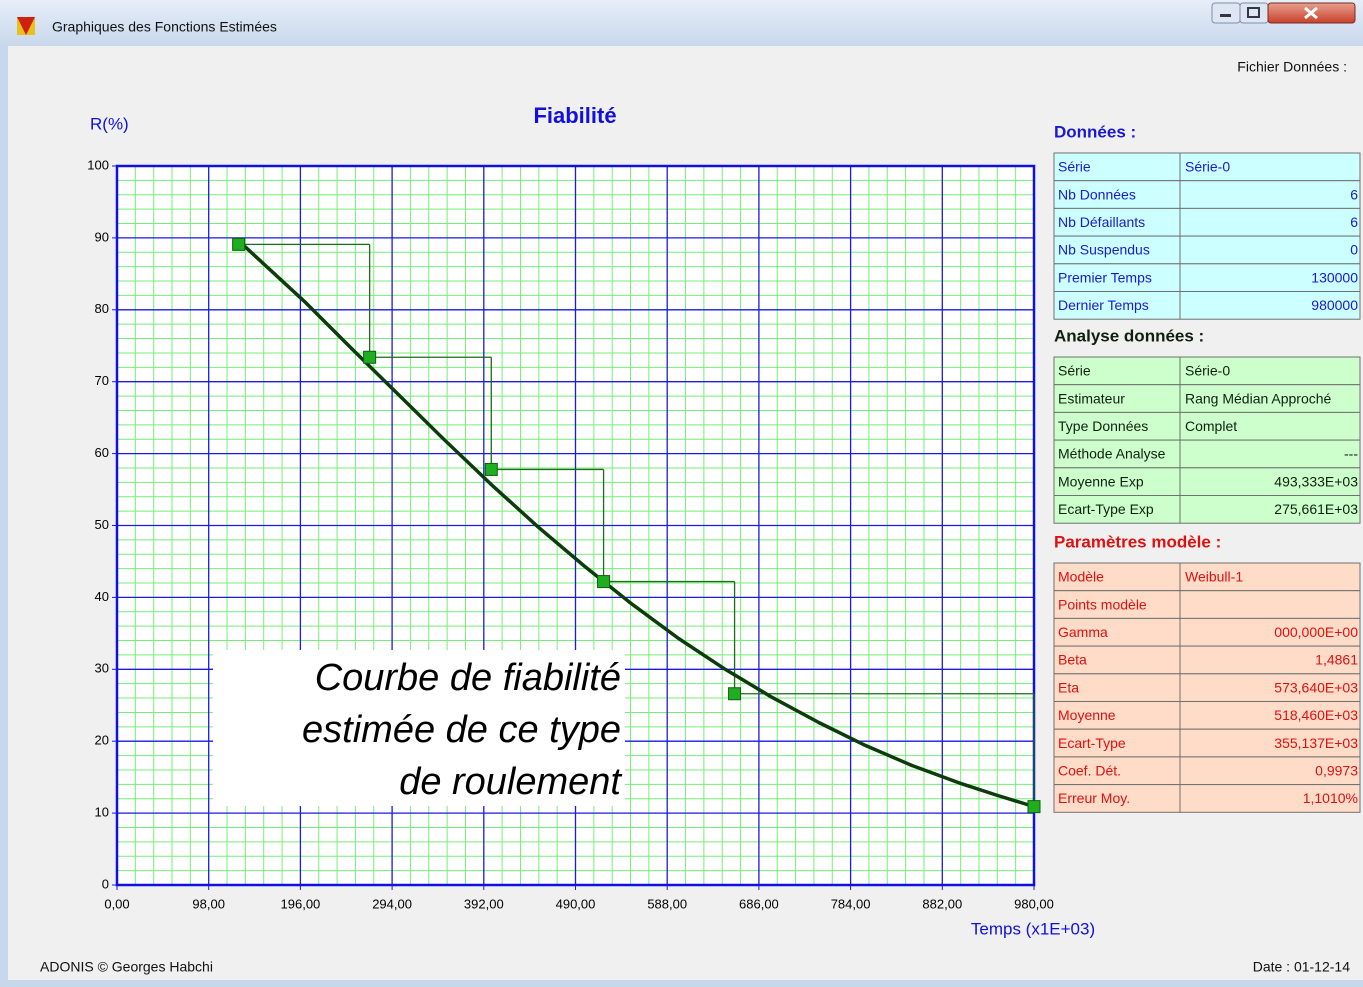 The image size is (1363, 987). Describe the element at coordinates (301, 903) in the screenshot. I see `x-tick-label: 196,00` at that location.